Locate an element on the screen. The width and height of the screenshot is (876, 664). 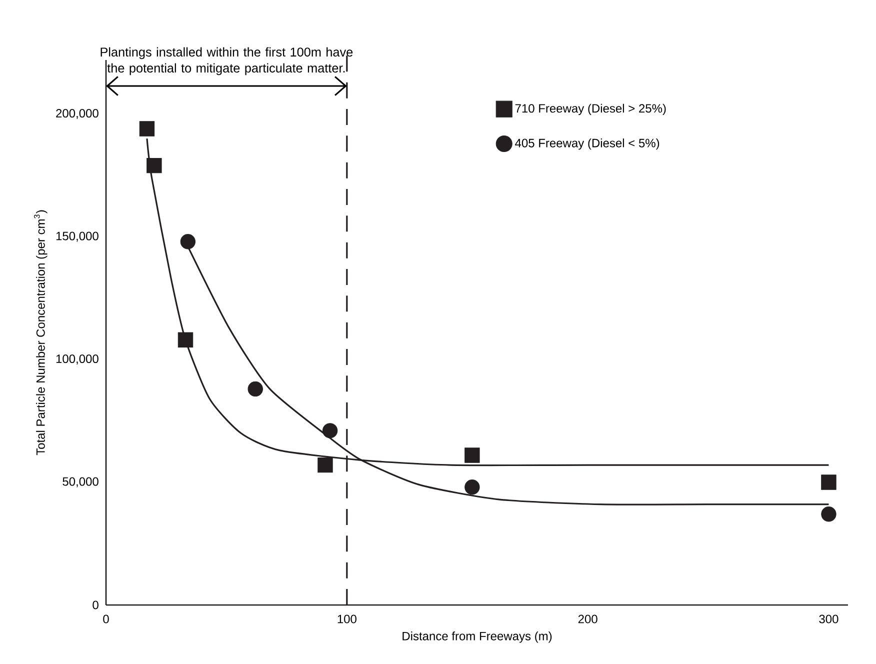
x-axis-title: Distance from Freeways (m) is located at coordinates (477, 637).